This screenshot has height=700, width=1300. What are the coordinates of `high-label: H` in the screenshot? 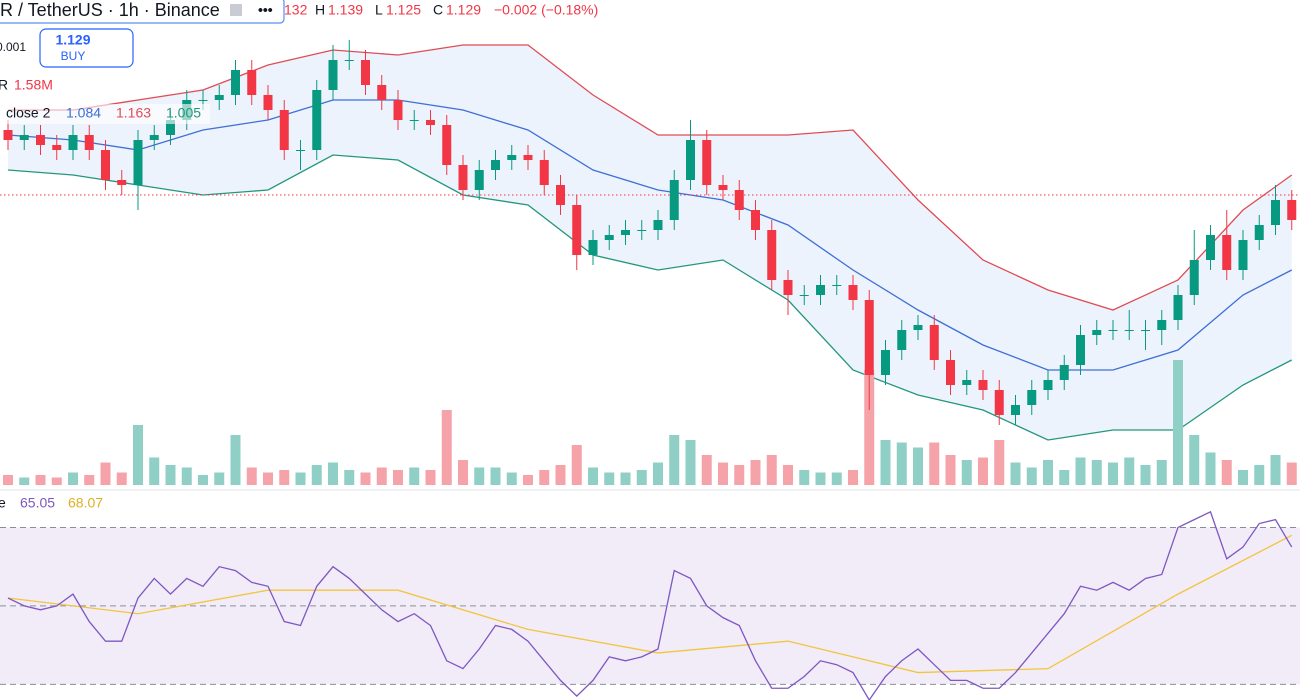 It's located at (320, 10).